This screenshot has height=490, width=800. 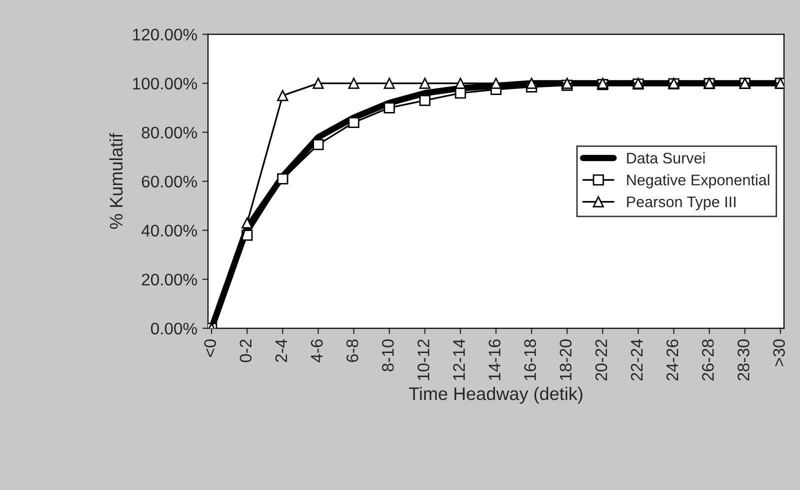 I want to click on x-tick-label: 26-28, so click(x=708, y=359).